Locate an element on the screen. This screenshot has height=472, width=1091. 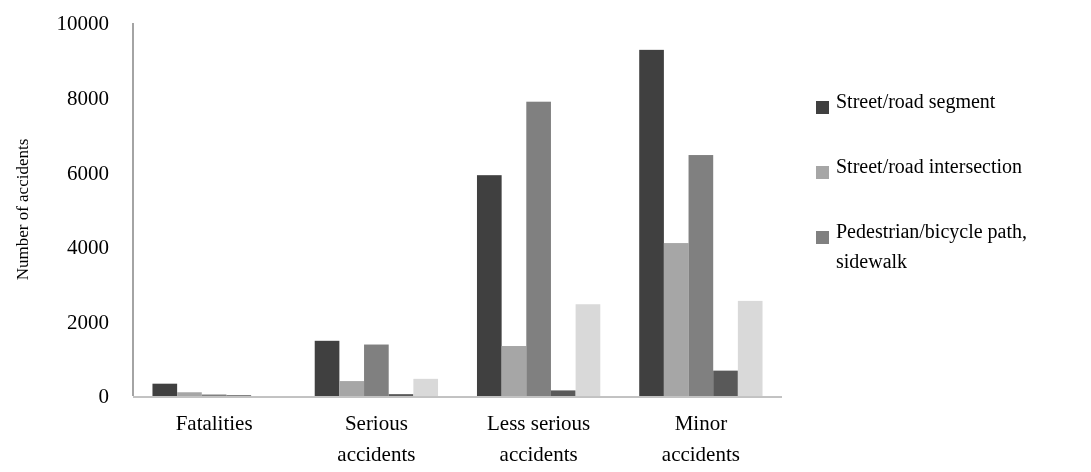
legend-label: Street/road segment is located at coordinates (916, 101).